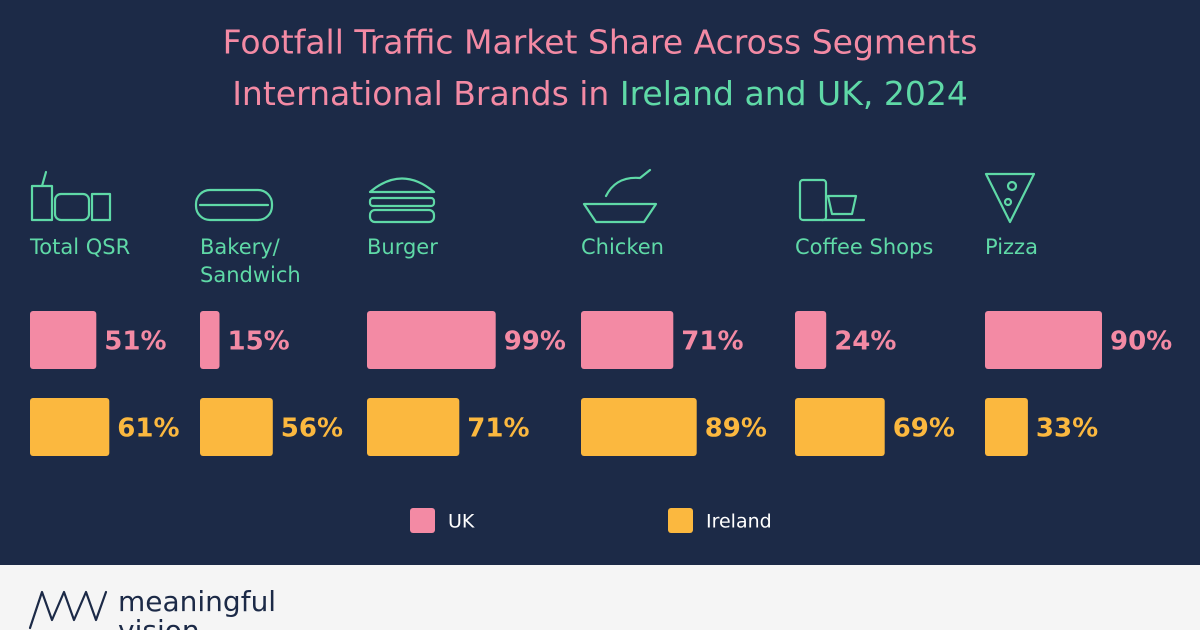 The width and height of the screenshot is (1200, 630). I want to click on category-line: Burger, so click(402, 247).